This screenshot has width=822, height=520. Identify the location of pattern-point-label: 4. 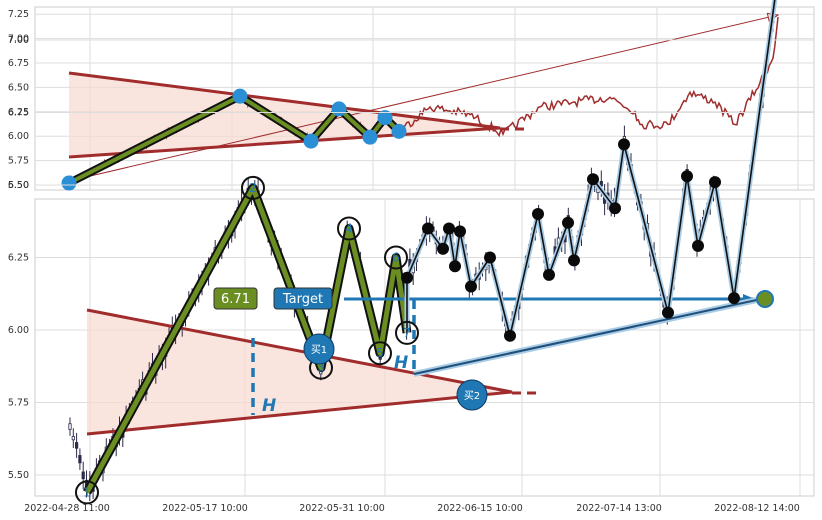
(349, 229).